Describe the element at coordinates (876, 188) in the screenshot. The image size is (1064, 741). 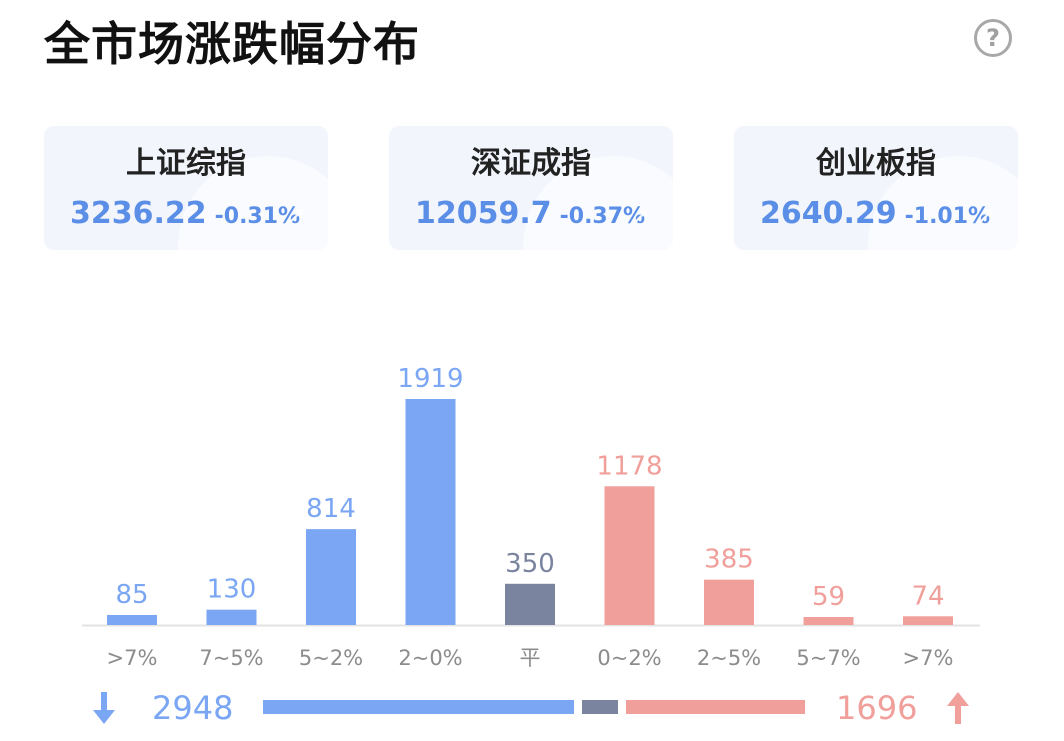
I see `index-card-cyb: 创业板指 2640.29 -1.01% ↗` at that location.